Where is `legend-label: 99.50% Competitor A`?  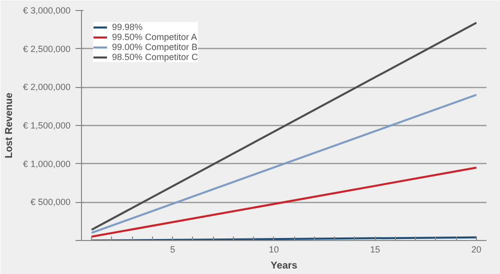
legend-label: 99.50% Competitor A is located at coordinates (155, 37).